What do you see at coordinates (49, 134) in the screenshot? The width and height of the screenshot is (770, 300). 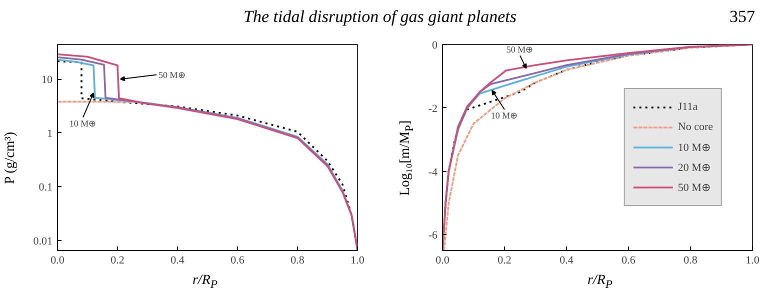 I see `y-tick-label: 1` at bounding box center [49, 134].